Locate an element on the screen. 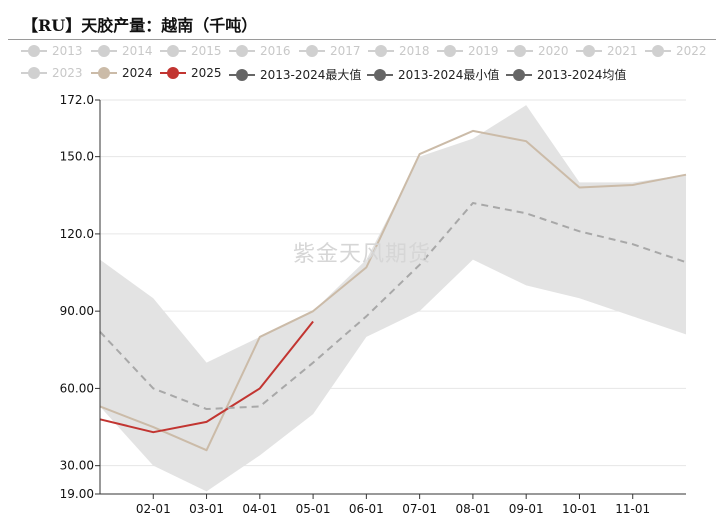  legend-item-2013: 2013 is located at coordinates (52, 51).